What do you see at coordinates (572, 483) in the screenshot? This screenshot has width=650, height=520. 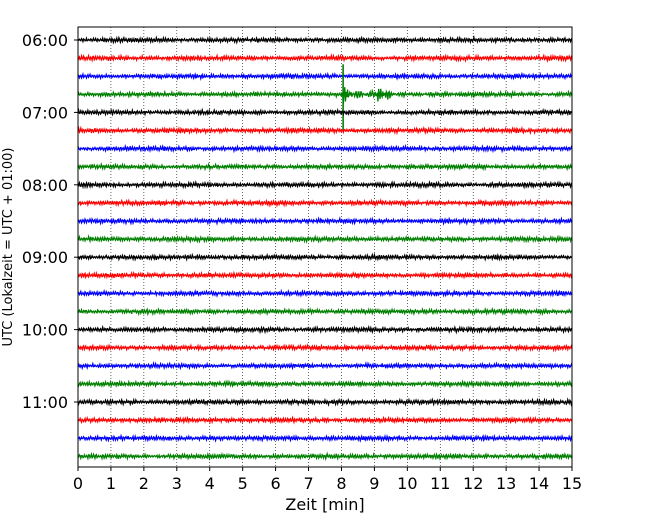 I see `x-tick-label: 15` at bounding box center [572, 483].